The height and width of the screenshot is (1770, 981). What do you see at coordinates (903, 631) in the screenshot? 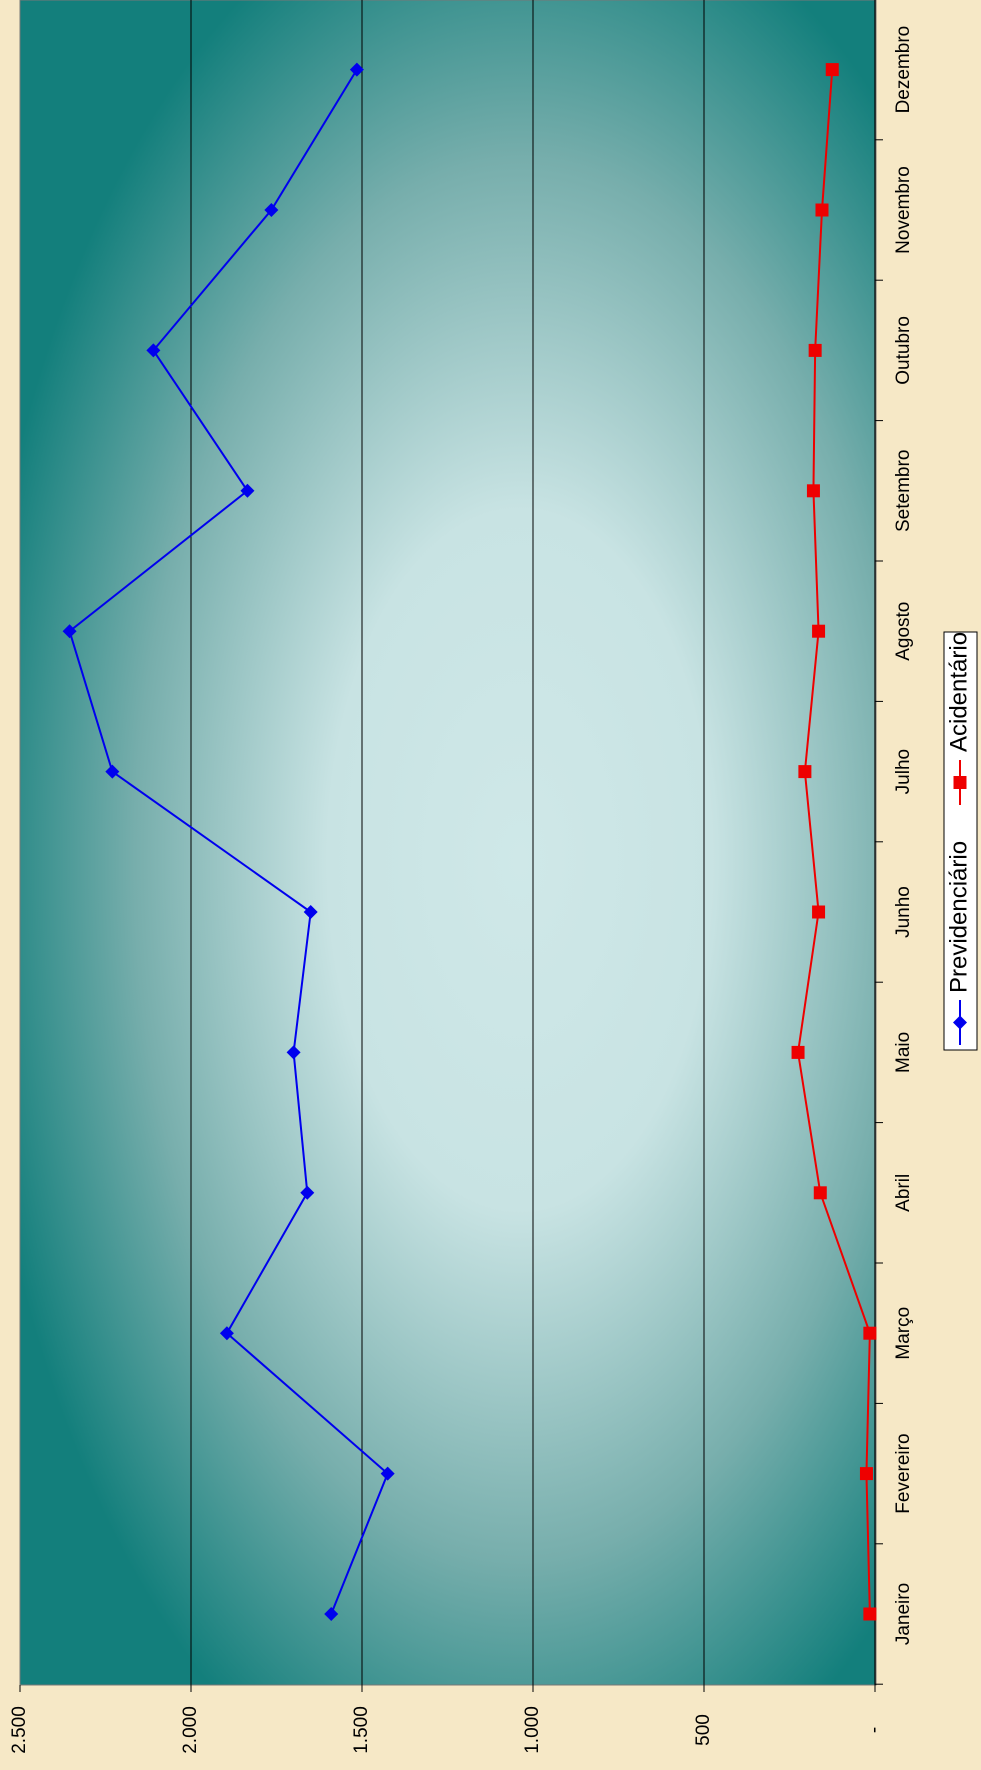
I see `category-label: Agosto` at bounding box center [903, 631].